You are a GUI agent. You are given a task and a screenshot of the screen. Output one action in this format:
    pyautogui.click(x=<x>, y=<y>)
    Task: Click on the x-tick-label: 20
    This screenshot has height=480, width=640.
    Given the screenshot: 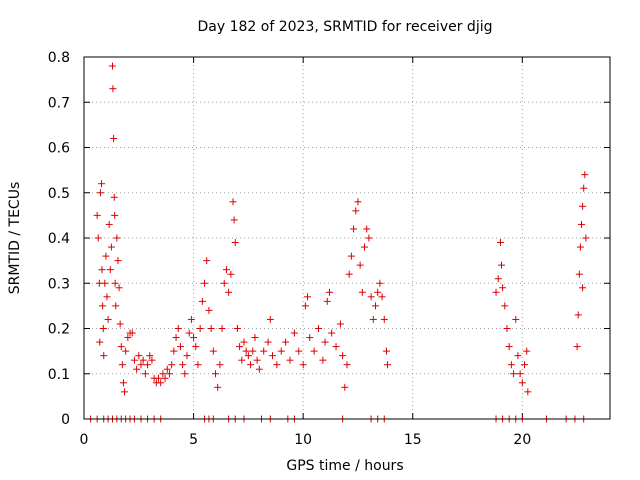 What is the action you would take?
    pyautogui.click(x=522, y=440)
    